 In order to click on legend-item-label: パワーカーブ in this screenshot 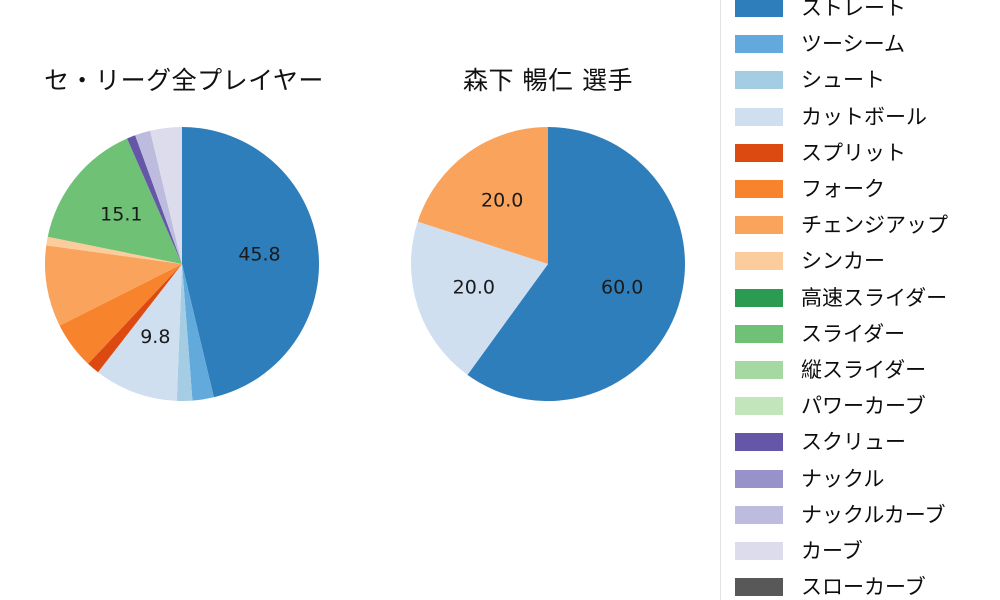, I will do `click(863, 406)`.